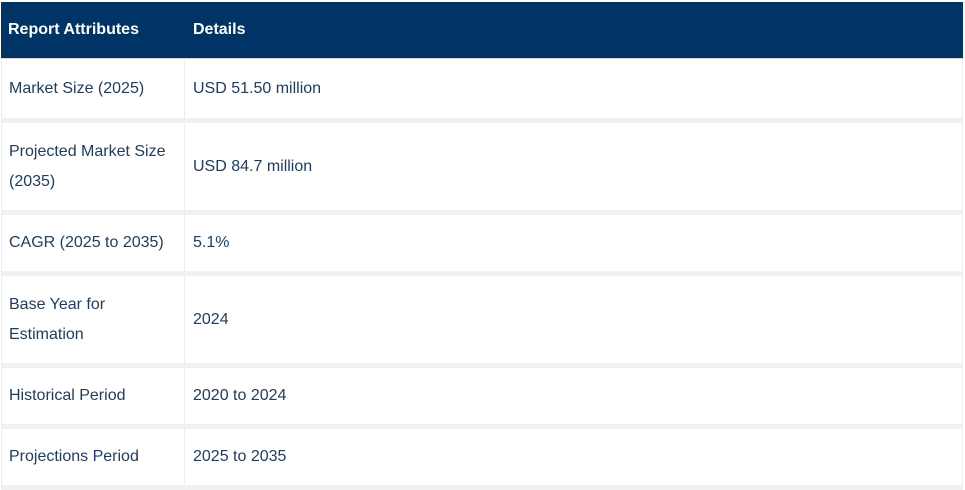 The image size is (965, 490). I want to click on table-row: Market Size (2025) USD 51.50 million, so click(482, 91).